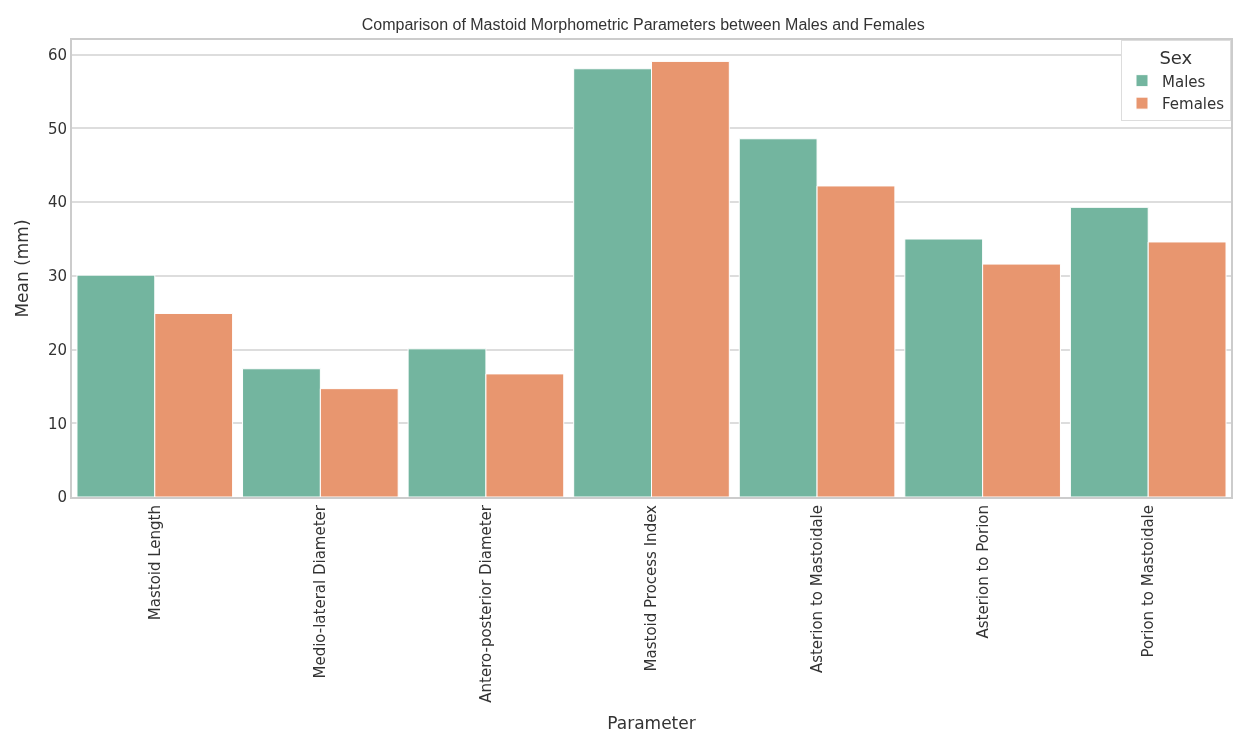 The width and height of the screenshot is (1237, 734). Describe the element at coordinates (643, 24) in the screenshot. I see `chart-title: Comparison of Mastoid Morphometric Parameters between Males and Females` at that location.